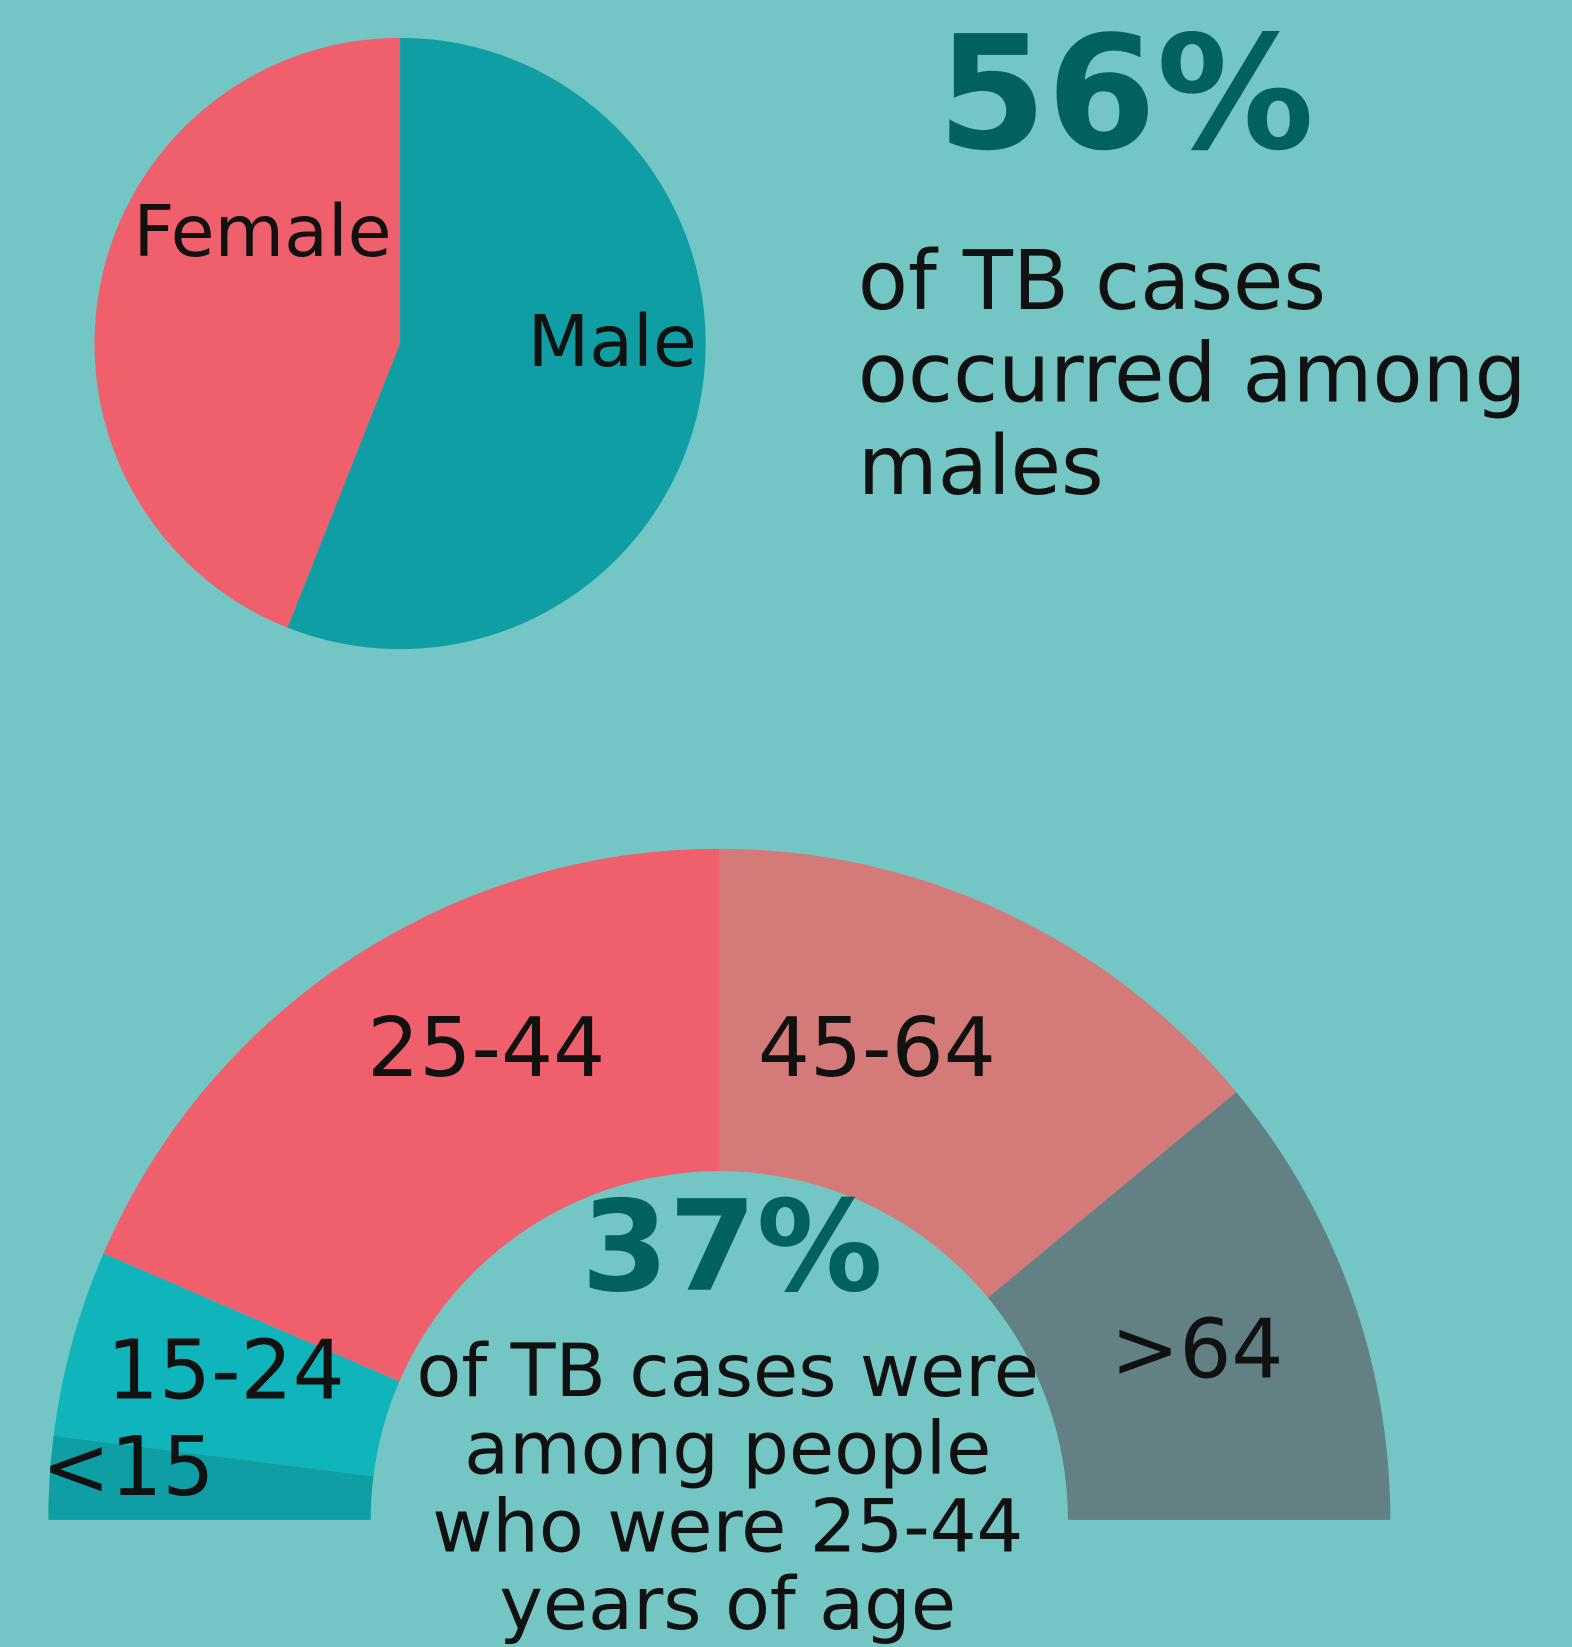 The height and width of the screenshot is (1647, 1572). Describe the element at coordinates (727, 1526) in the screenshot. I see `caption-line: who were 25-44` at that location.